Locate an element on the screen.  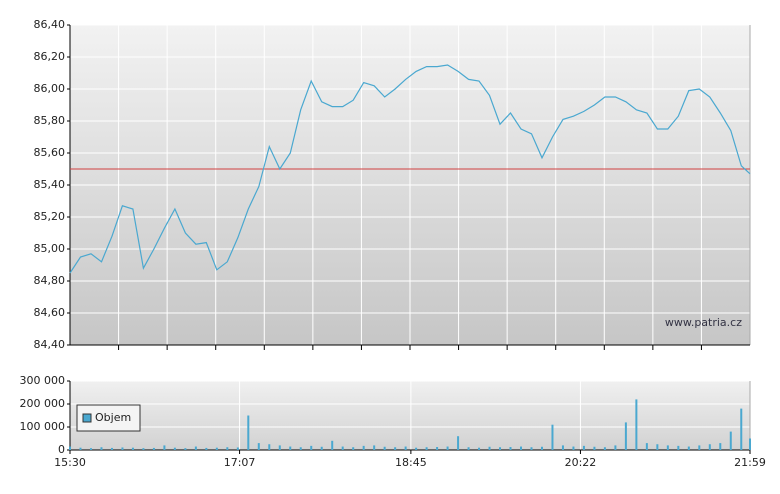
x-tick-label: 20:22 is located at coordinates (581, 462).